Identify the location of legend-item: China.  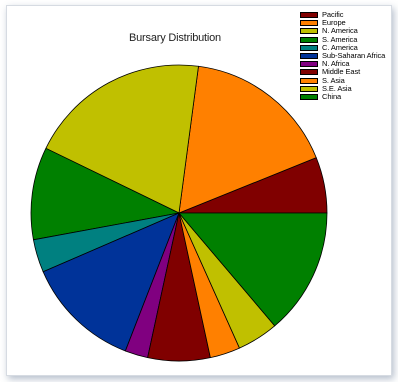
(342, 96).